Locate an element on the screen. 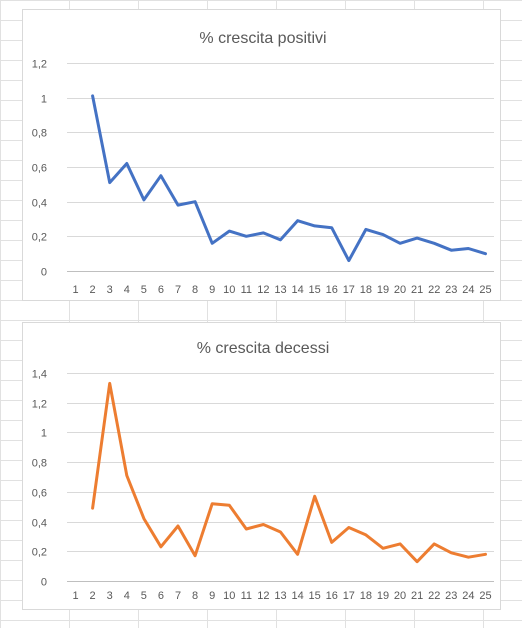 The width and height of the screenshot is (522, 628). chart-title: % crescita positivi is located at coordinates (262, 38).